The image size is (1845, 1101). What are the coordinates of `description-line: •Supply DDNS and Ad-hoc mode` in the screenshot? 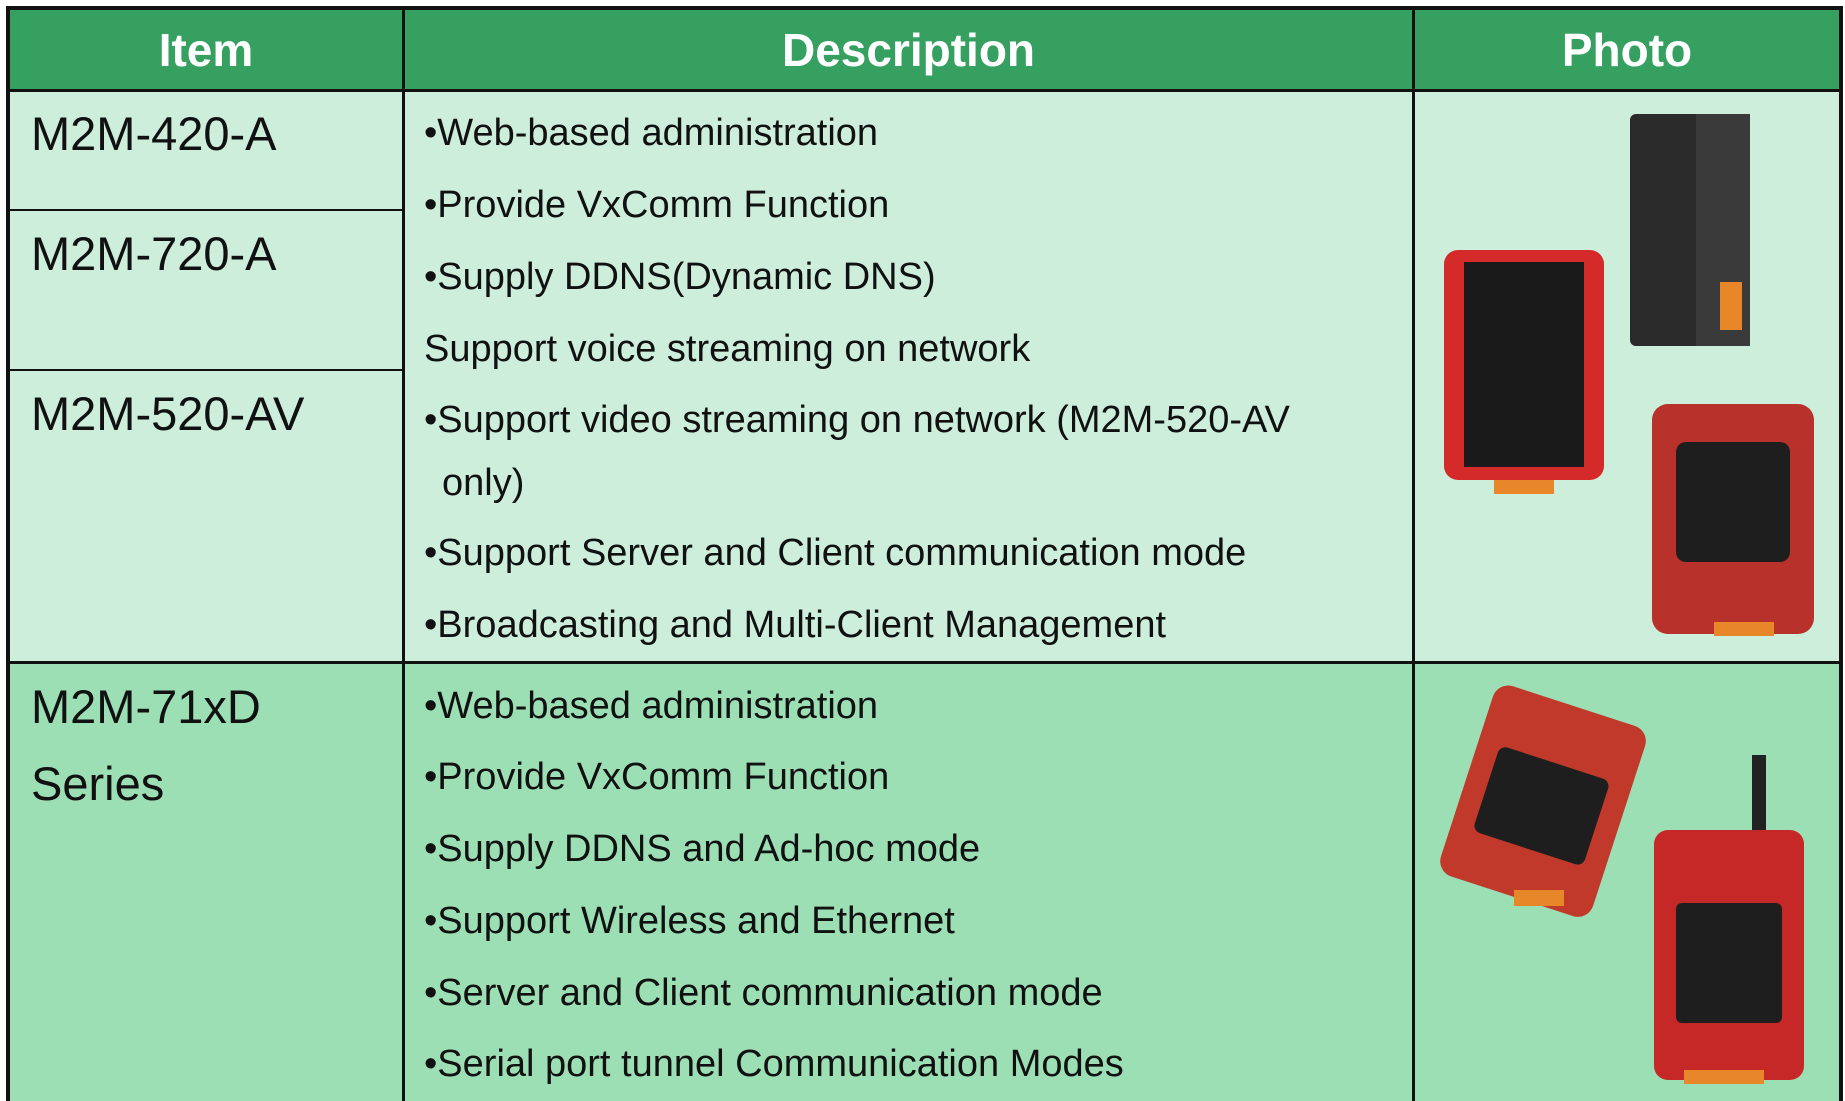 It's located at (702, 849).